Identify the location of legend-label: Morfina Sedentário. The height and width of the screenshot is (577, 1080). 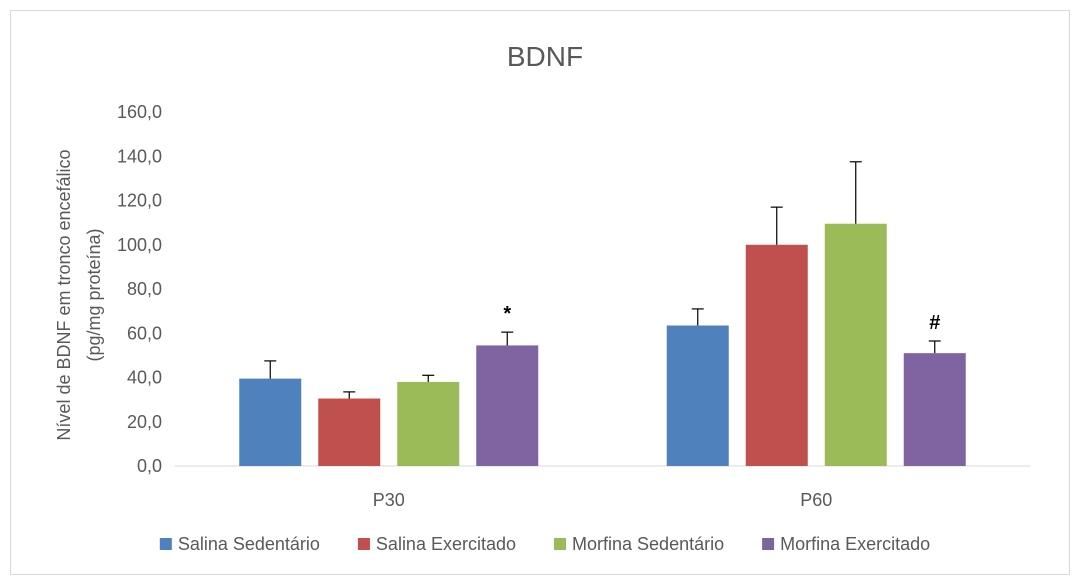
(648, 544).